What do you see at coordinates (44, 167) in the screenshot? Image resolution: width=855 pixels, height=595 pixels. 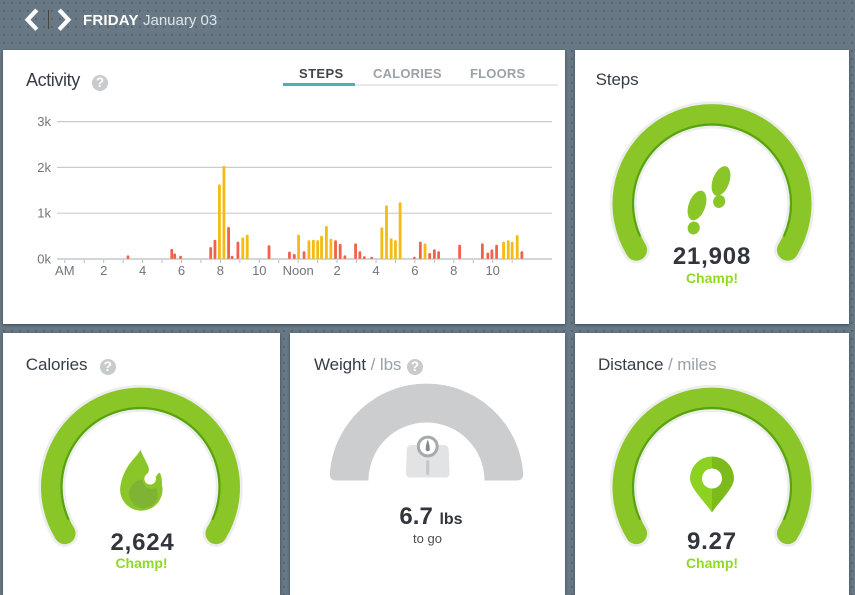 I see `svg-text: 2k` at bounding box center [44, 167].